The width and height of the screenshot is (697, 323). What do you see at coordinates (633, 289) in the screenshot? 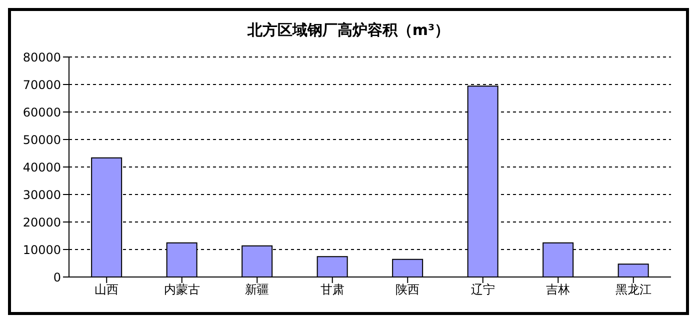
I see `x-tick-label: 黑龙江` at bounding box center [633, 289].